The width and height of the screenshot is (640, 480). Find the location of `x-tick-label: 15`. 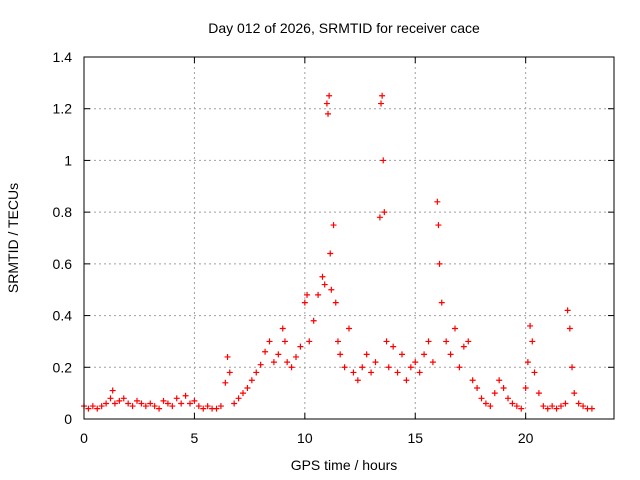

x-tick-label: 15 is located at coordinates (415, 438).